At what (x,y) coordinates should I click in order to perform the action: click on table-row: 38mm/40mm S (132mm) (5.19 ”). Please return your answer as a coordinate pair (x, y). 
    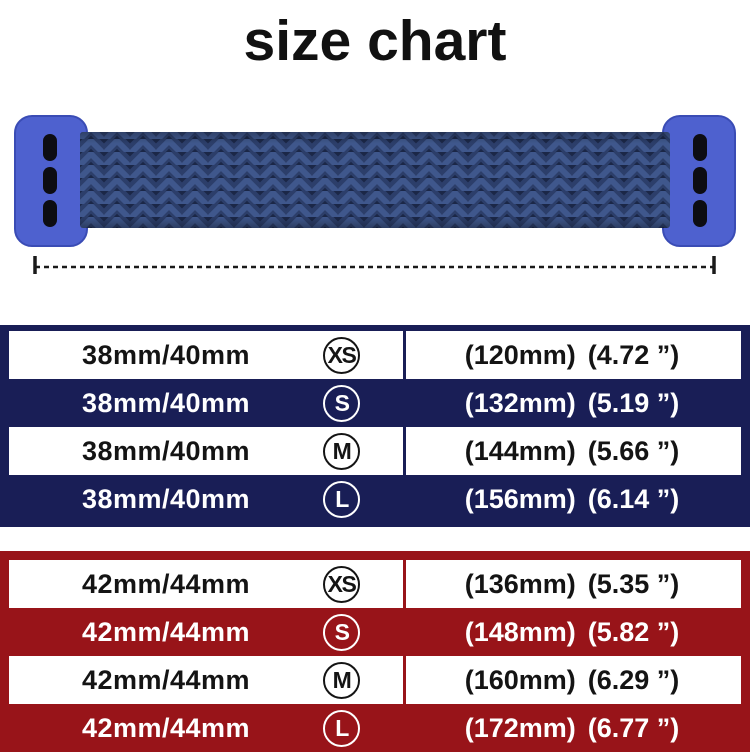
    Looking at the image, I should click on (375, 403).